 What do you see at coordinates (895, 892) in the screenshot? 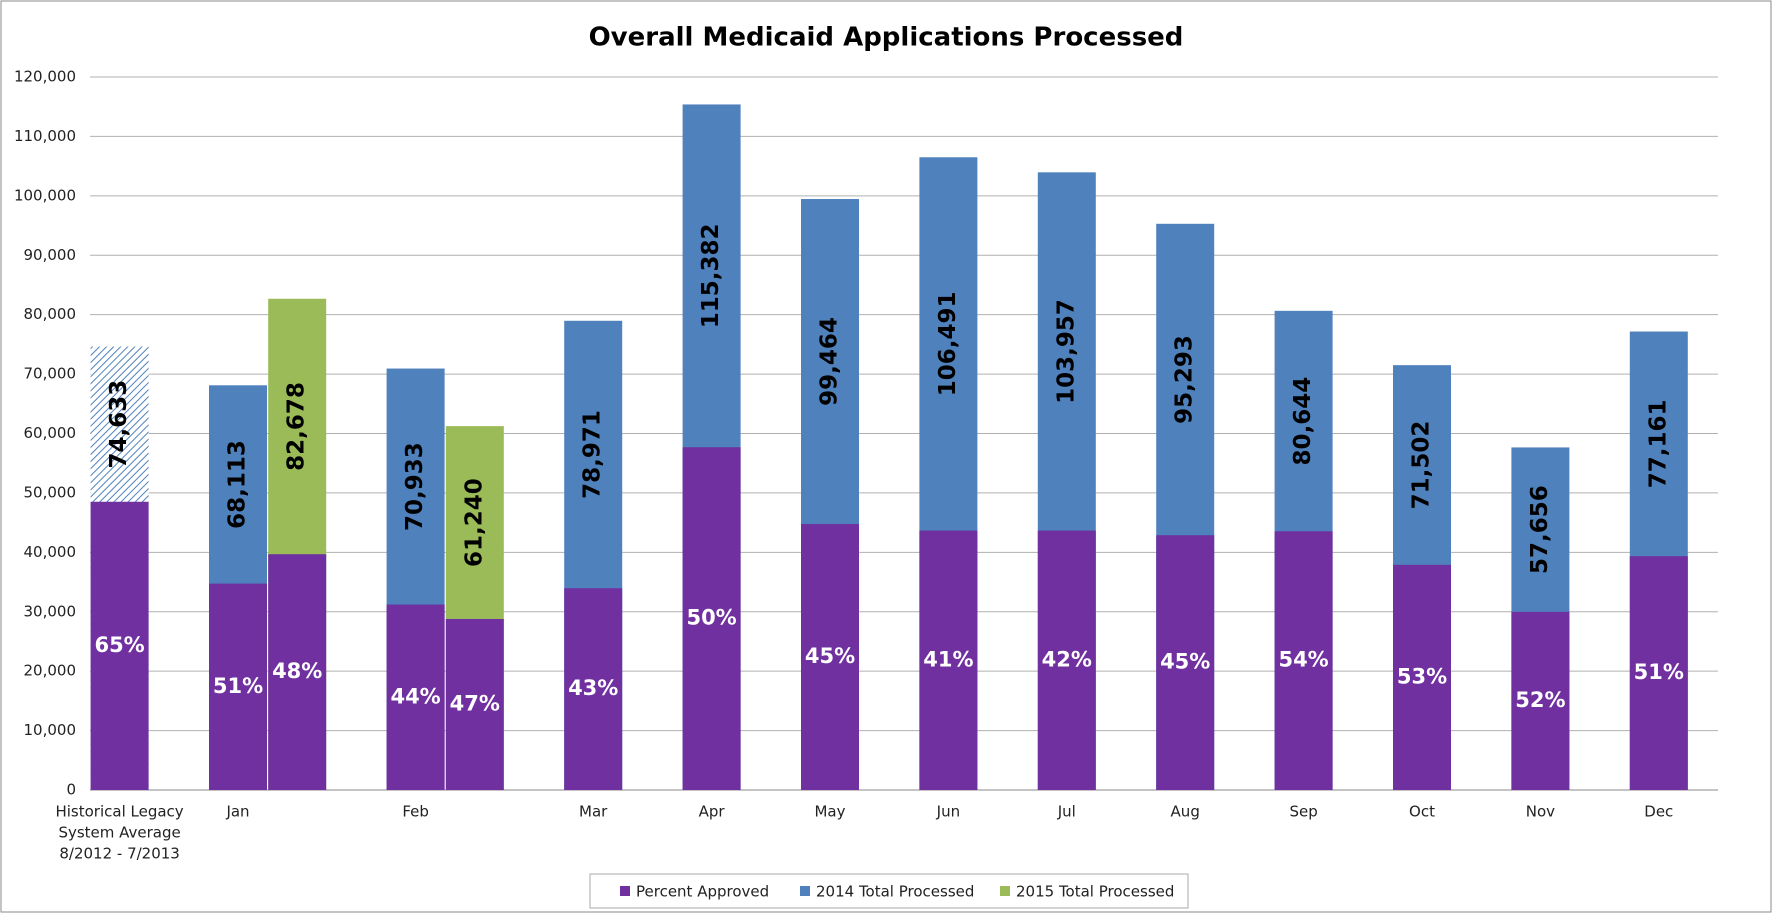
I see `legend-label: 2014 Total Processed` at bounding box center [895, 892].